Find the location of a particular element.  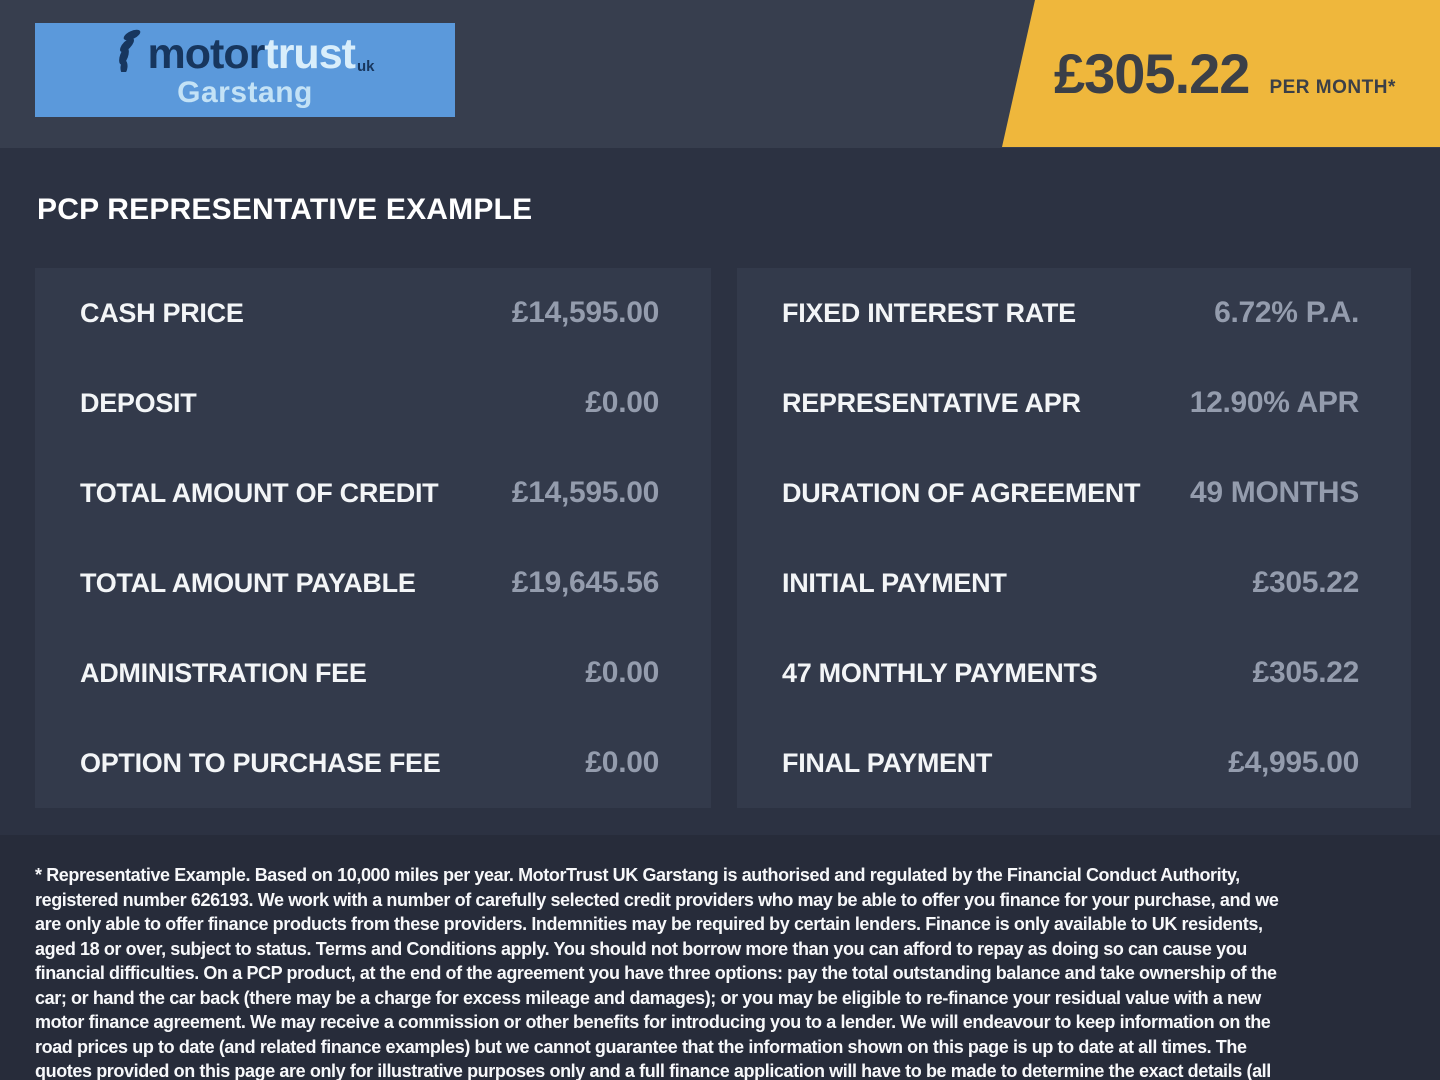

finance-label: TOTAL AMOUNT PAYABLE is located at coordinates (248, 582).